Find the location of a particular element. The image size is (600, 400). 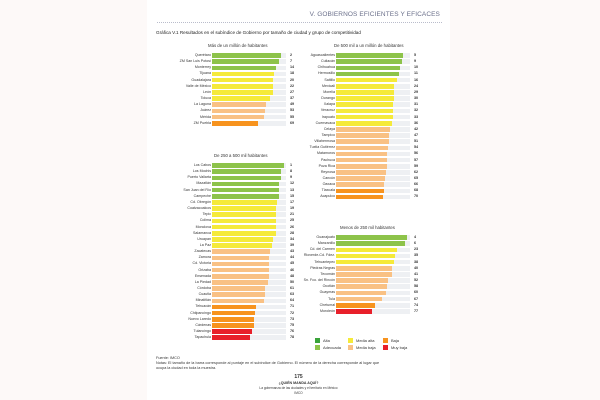

bar-label: ZM Puebla is located at coordinates (202, 122).